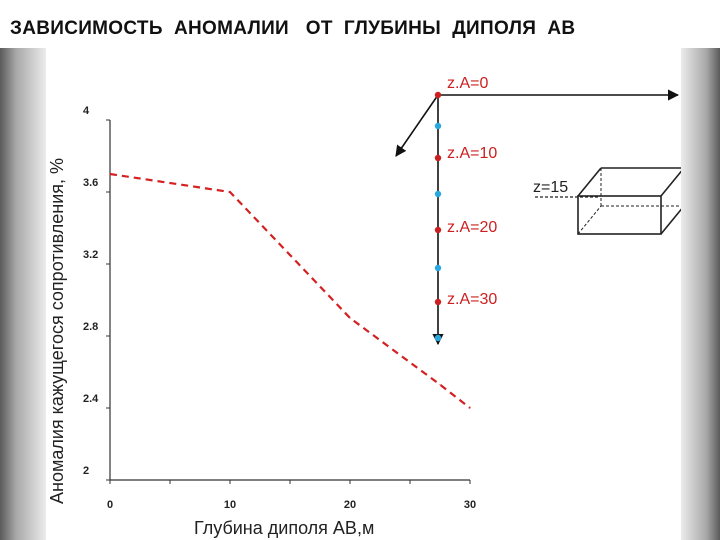 Image resolution: width=720 pixels, height=540 pixels. What do you see at coordinates (467, 83) in the screenshot?
I see `depth-label-0: z.A=0` at bounding box center [467, 83].